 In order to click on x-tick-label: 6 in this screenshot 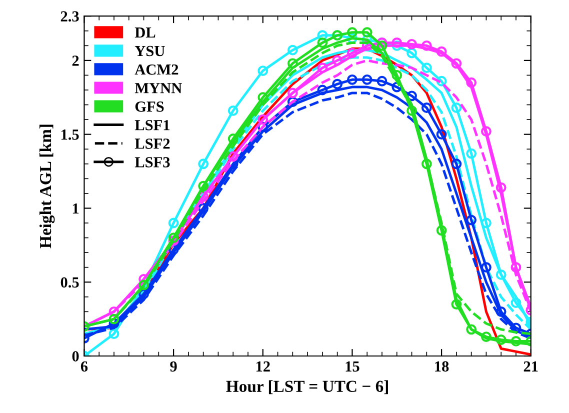, I will do `click(84, 366)`.